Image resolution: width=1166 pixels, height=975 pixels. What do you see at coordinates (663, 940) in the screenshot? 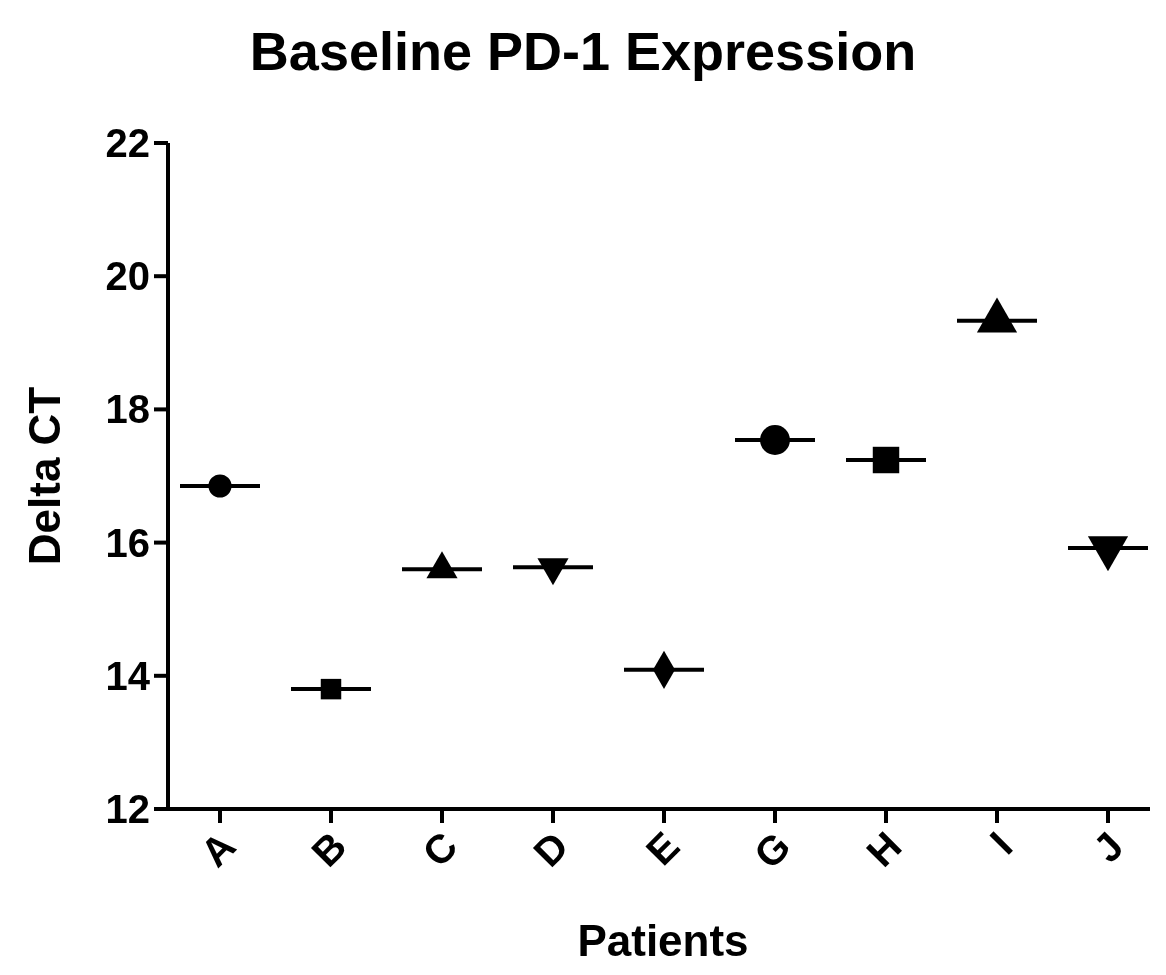
I see `x-axis-title: Patients` at bounding box center [663, 940].